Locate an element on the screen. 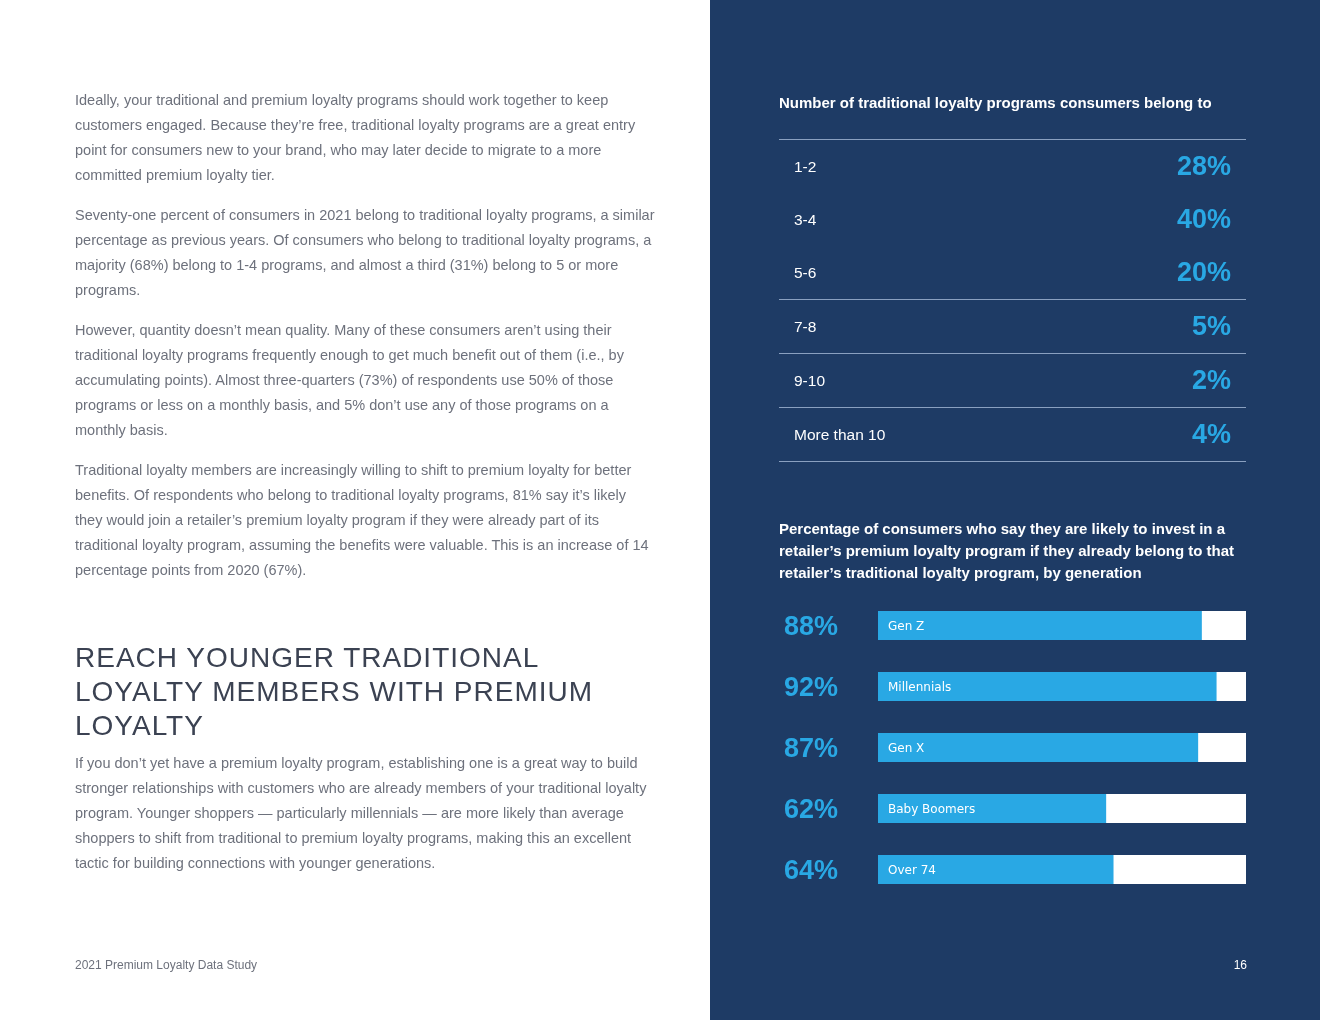 The image size is (1320, 1020). text: Traditional loyalty members are increasingly willing to shift to premium loyalty for better benefits. Of respondents who belong to traditional loyalty programs, 81% say it’s likely they would join a retailer’s premium loyalty program if they were already part of its traditional loyalty program, assuming the benefits were valuable. This is an increase of 14 percentage points from 2020 (67%). is located at coordinates (362, 520).